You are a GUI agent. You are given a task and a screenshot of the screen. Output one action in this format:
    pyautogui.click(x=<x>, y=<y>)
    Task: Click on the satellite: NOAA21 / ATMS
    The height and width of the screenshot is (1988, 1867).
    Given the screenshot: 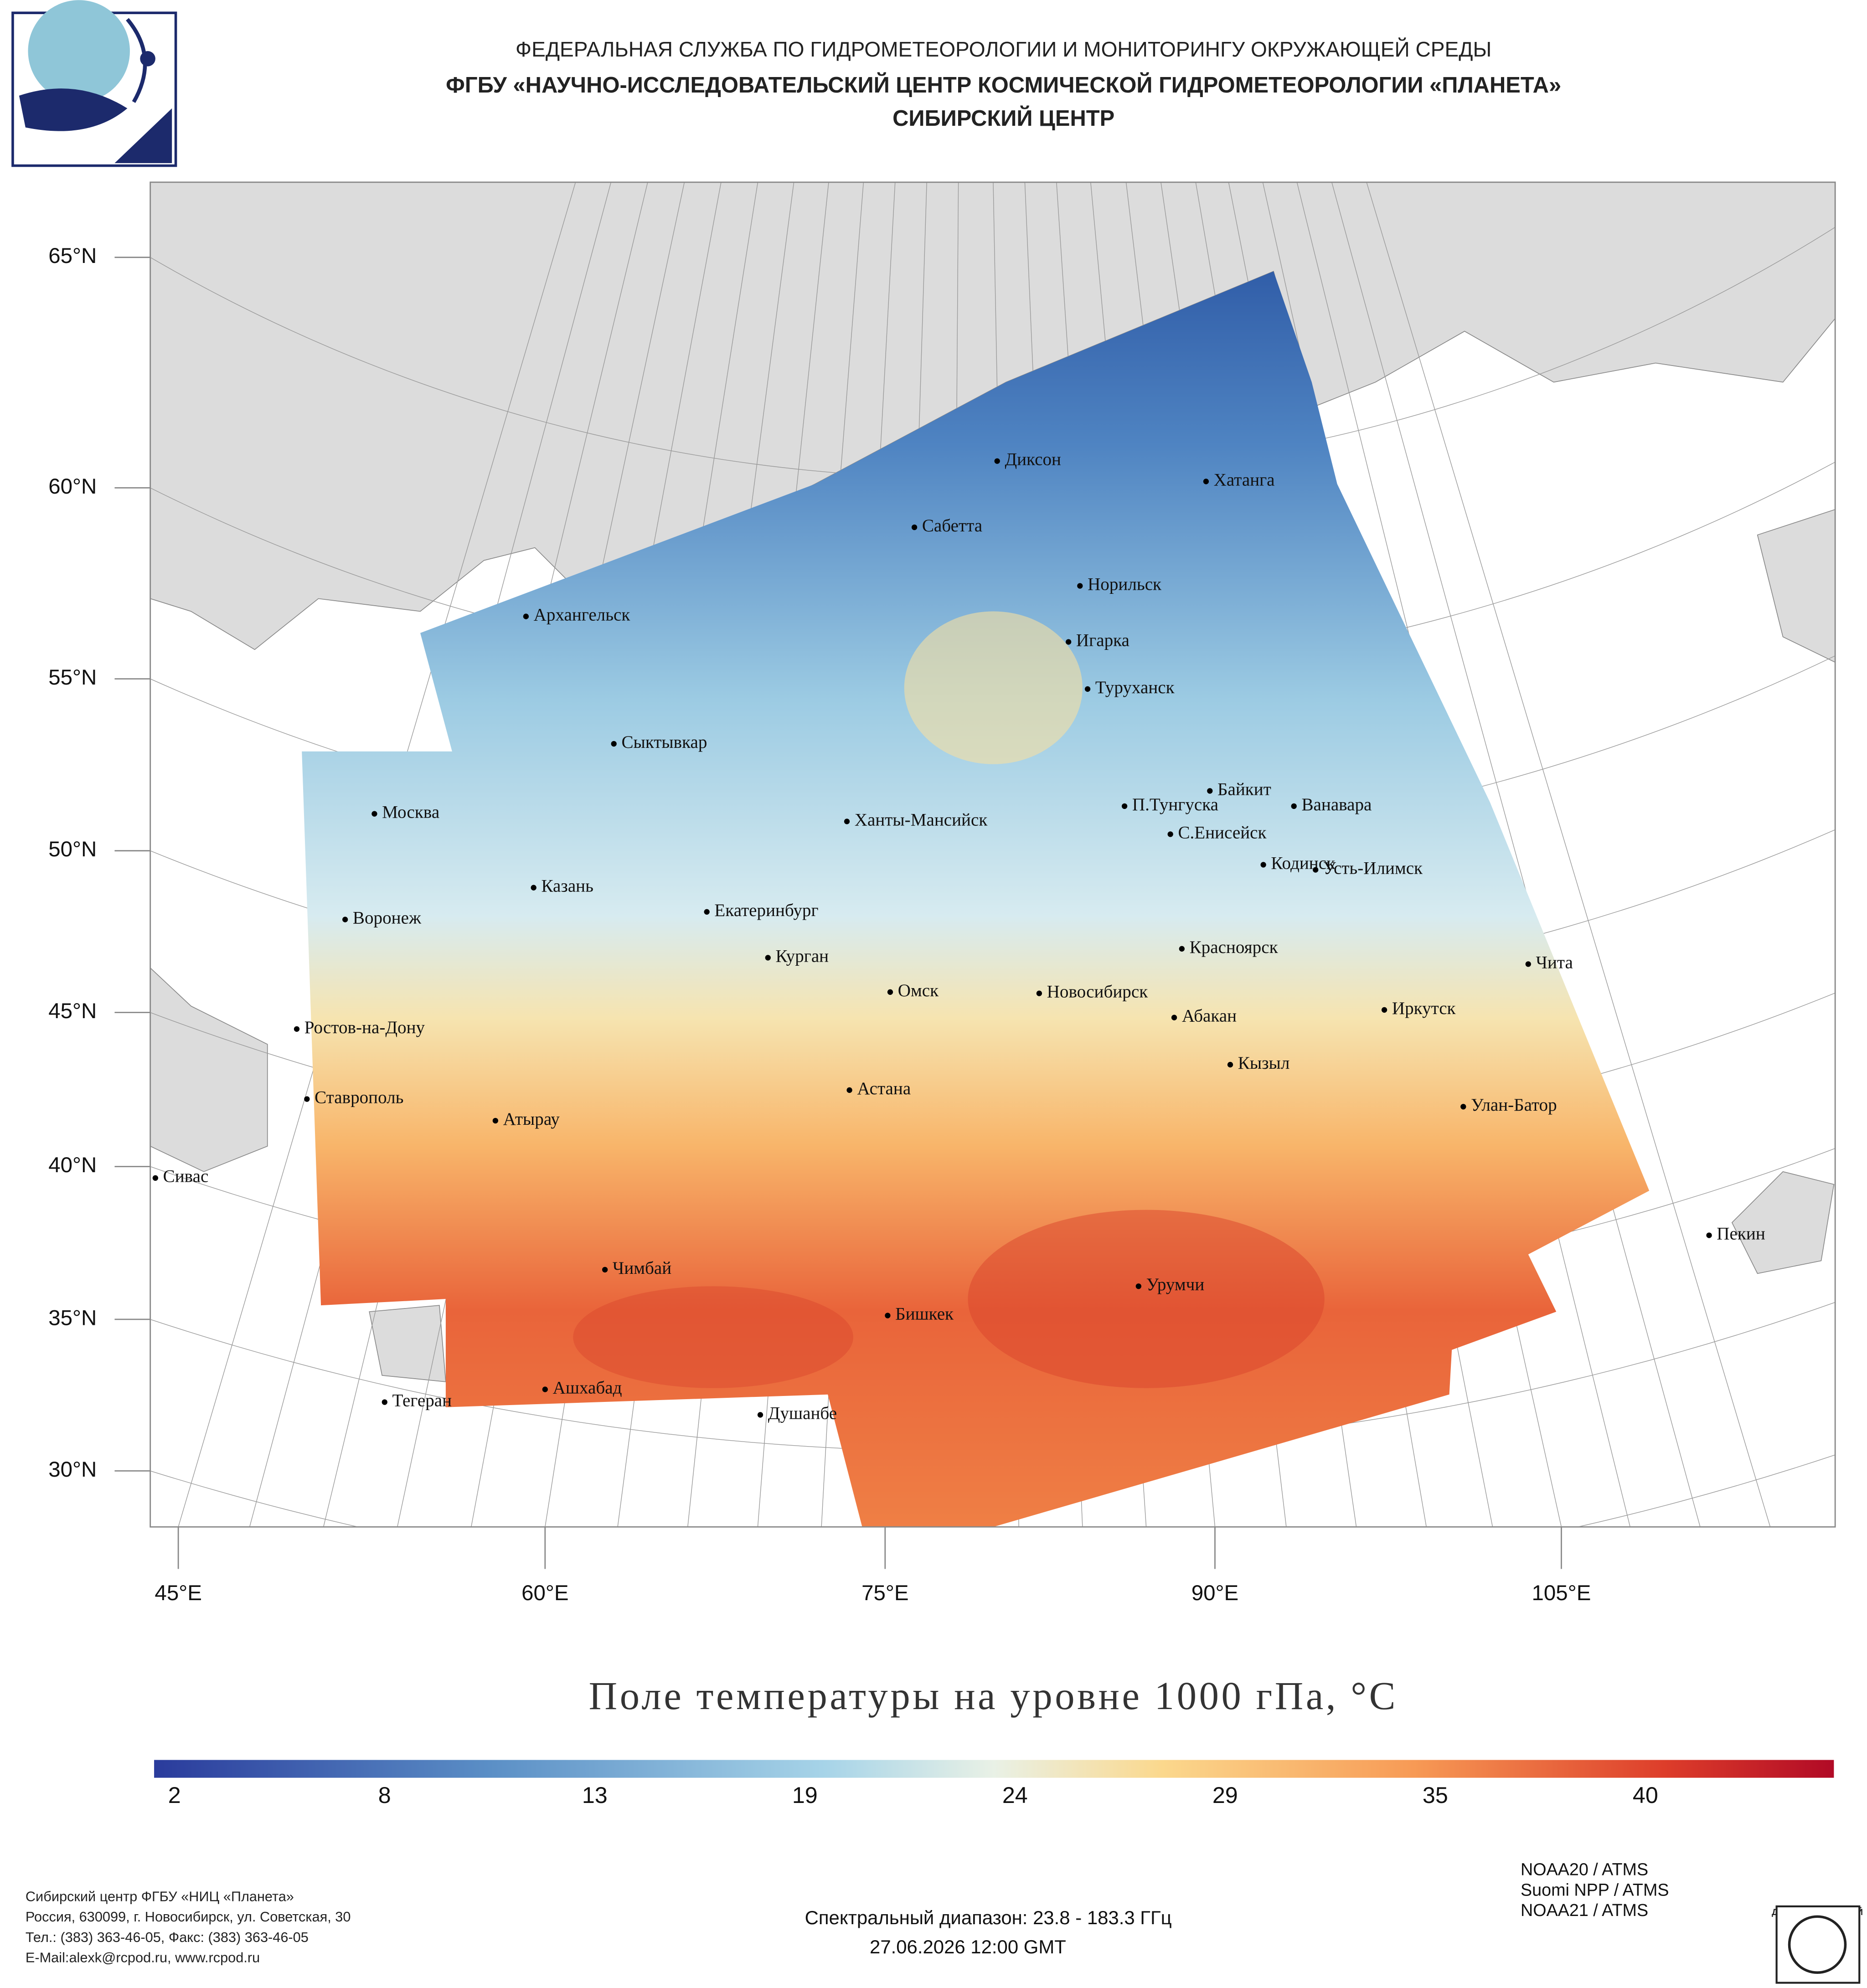 What is the action you would take?
    pyautogui.click(x=1584, y=1910)
    